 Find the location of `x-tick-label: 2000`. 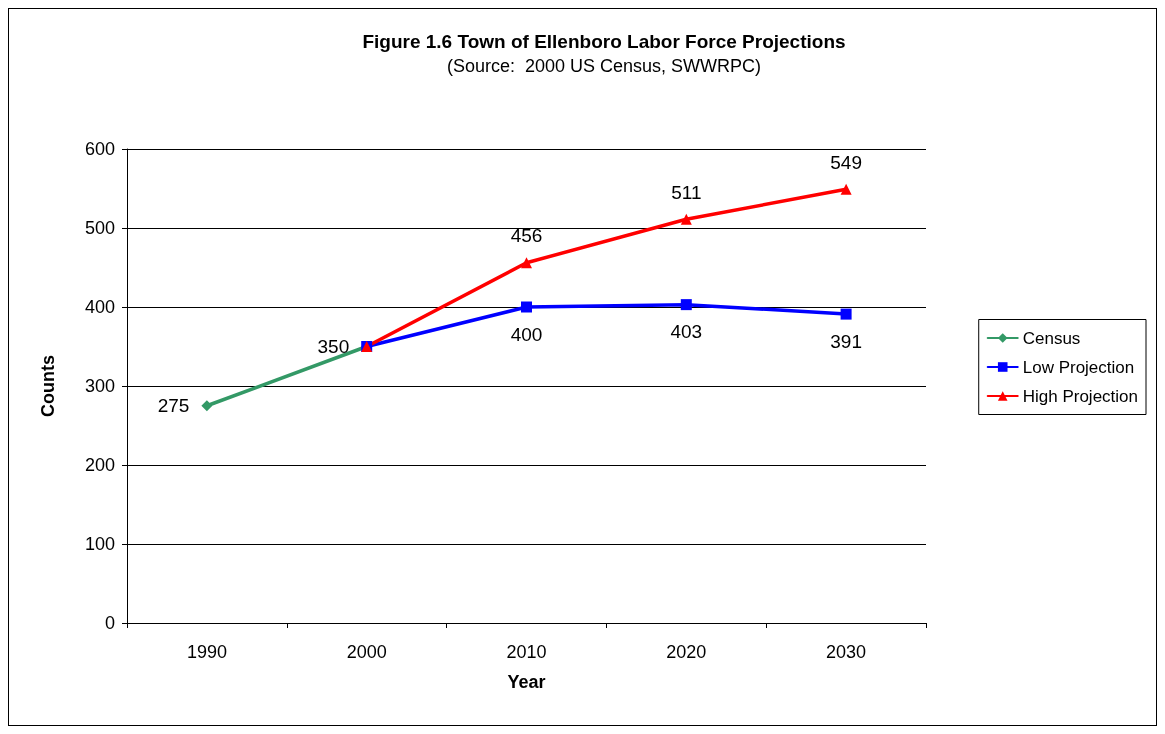

x-tick-label: 2000 is located at coordinates (366, 652).